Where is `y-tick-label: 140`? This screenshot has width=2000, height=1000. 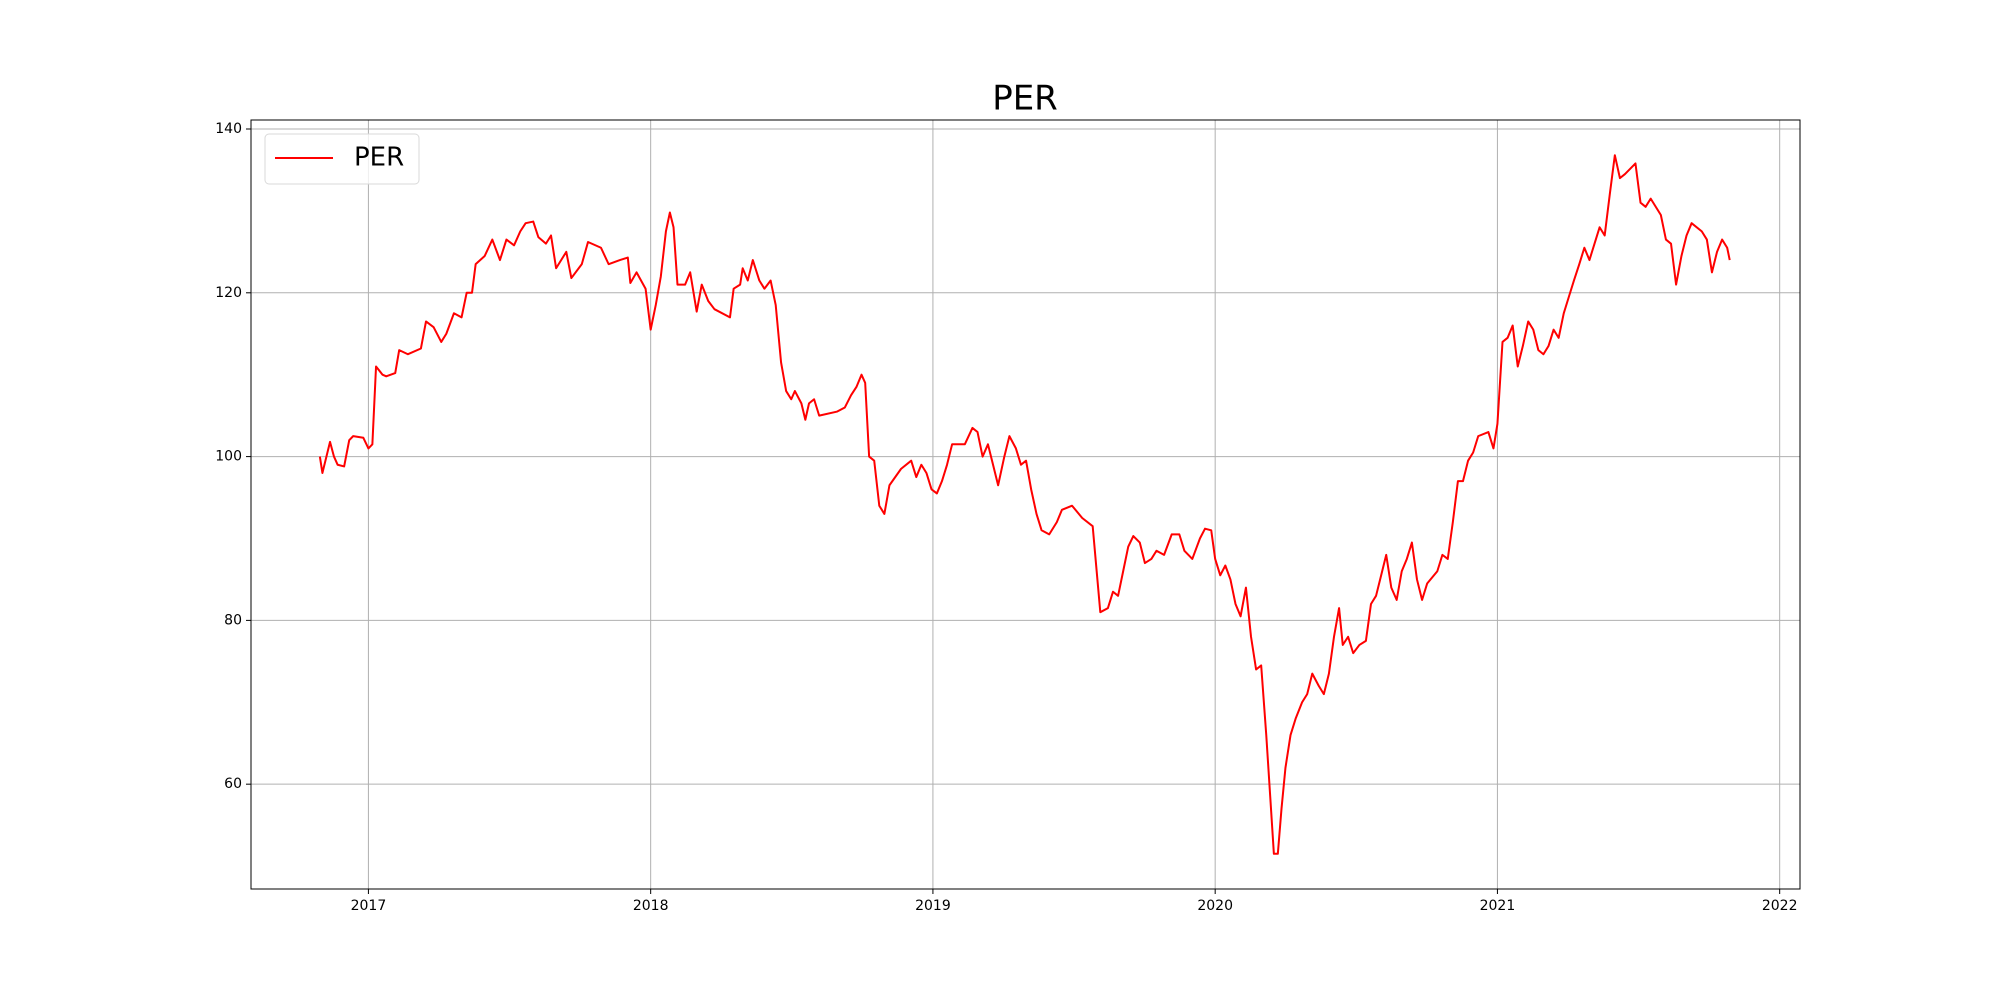
y-tick-label: 140 is located at coordinates (228, 129).